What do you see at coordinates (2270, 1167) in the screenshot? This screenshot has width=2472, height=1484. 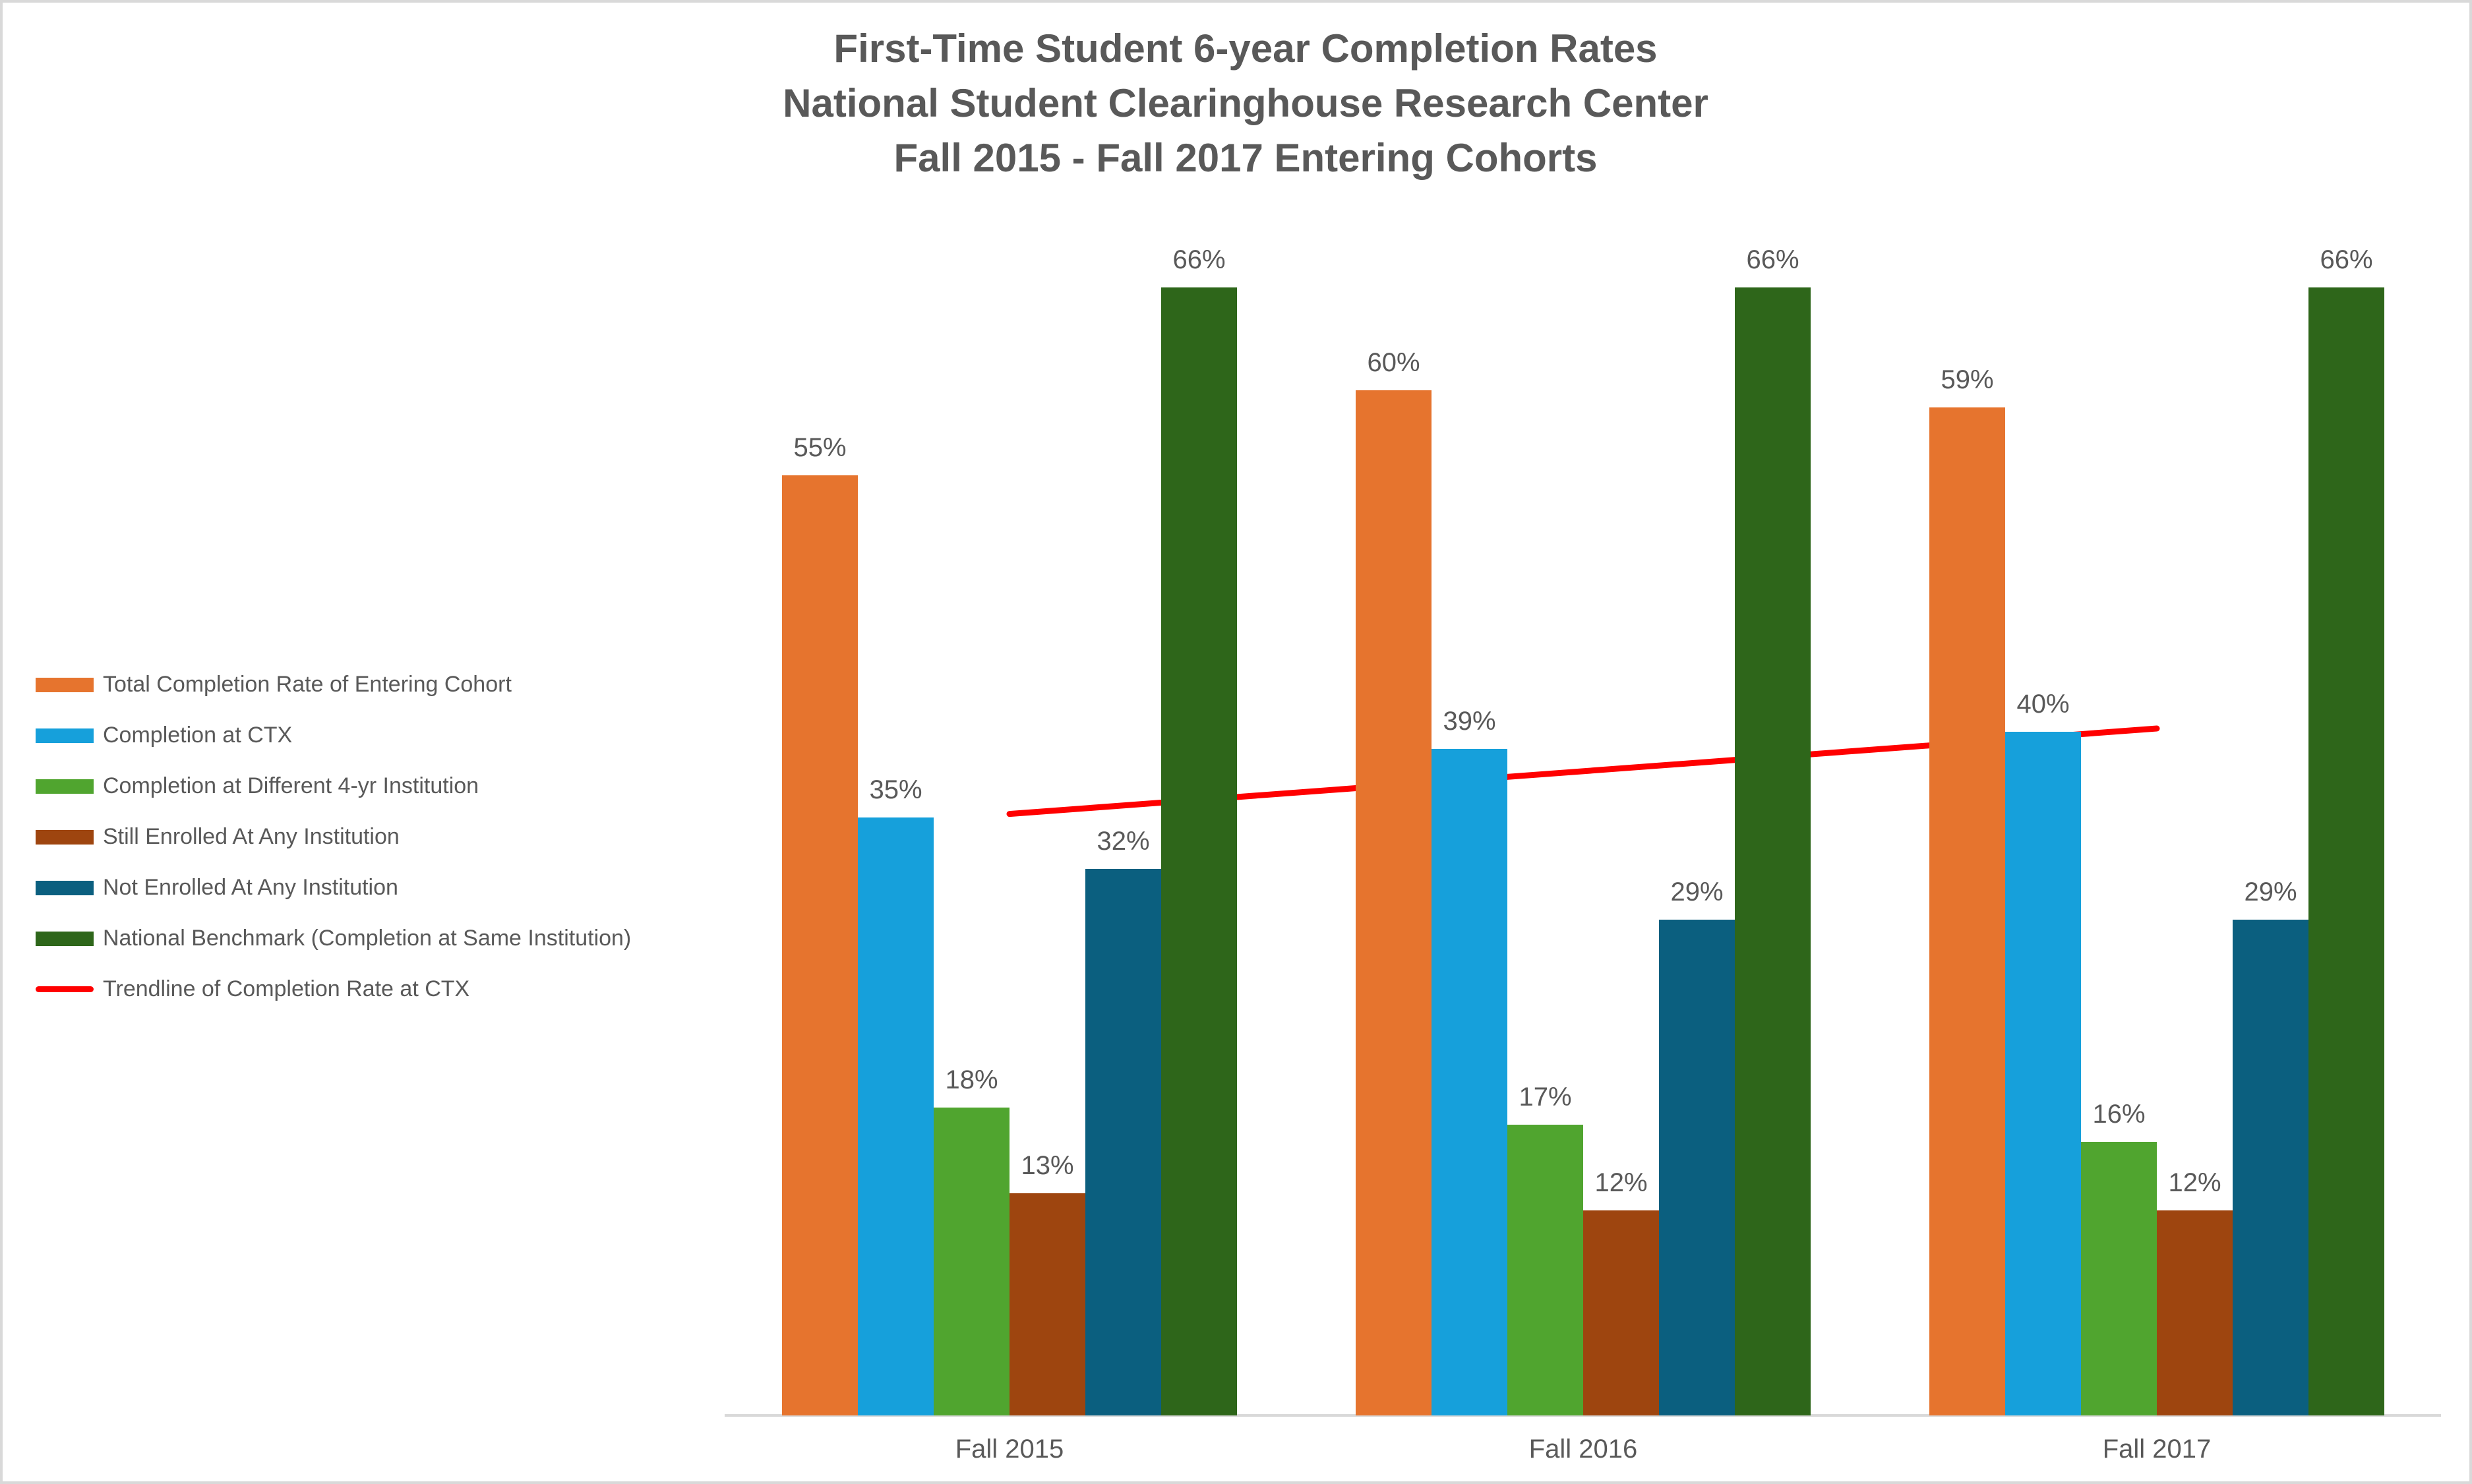 I see `bar-not-enrolled-at-any-institution-fall-2017` at bounding box center [2270, 1167].